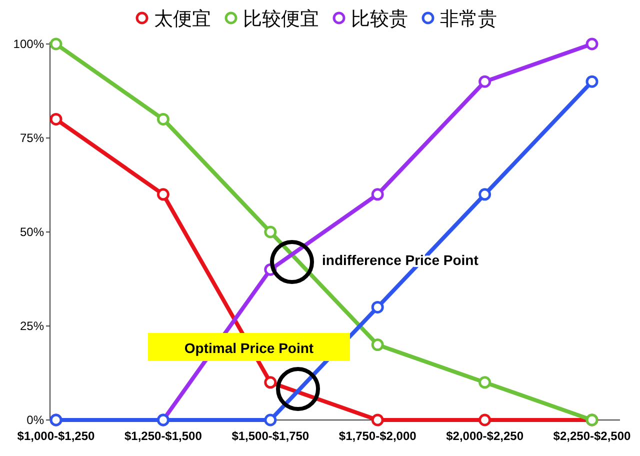 This screenshot has height=456, width=640. Describe the element at coordinates (28, 44) in the screenshot. I see `y-tick-label: 100%` at that location.